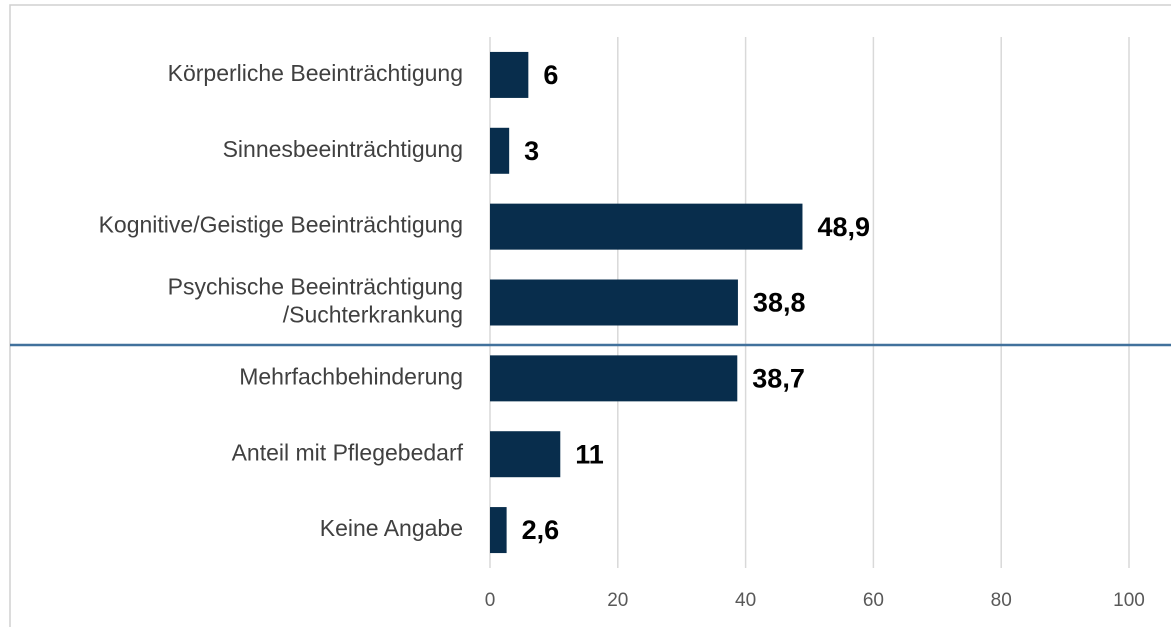  What do you see at coordinates (348, 452) in the screenshot?
I see `y-tick-label: Anteil mit Pflegebedarf` at bounding box center [348, 452].